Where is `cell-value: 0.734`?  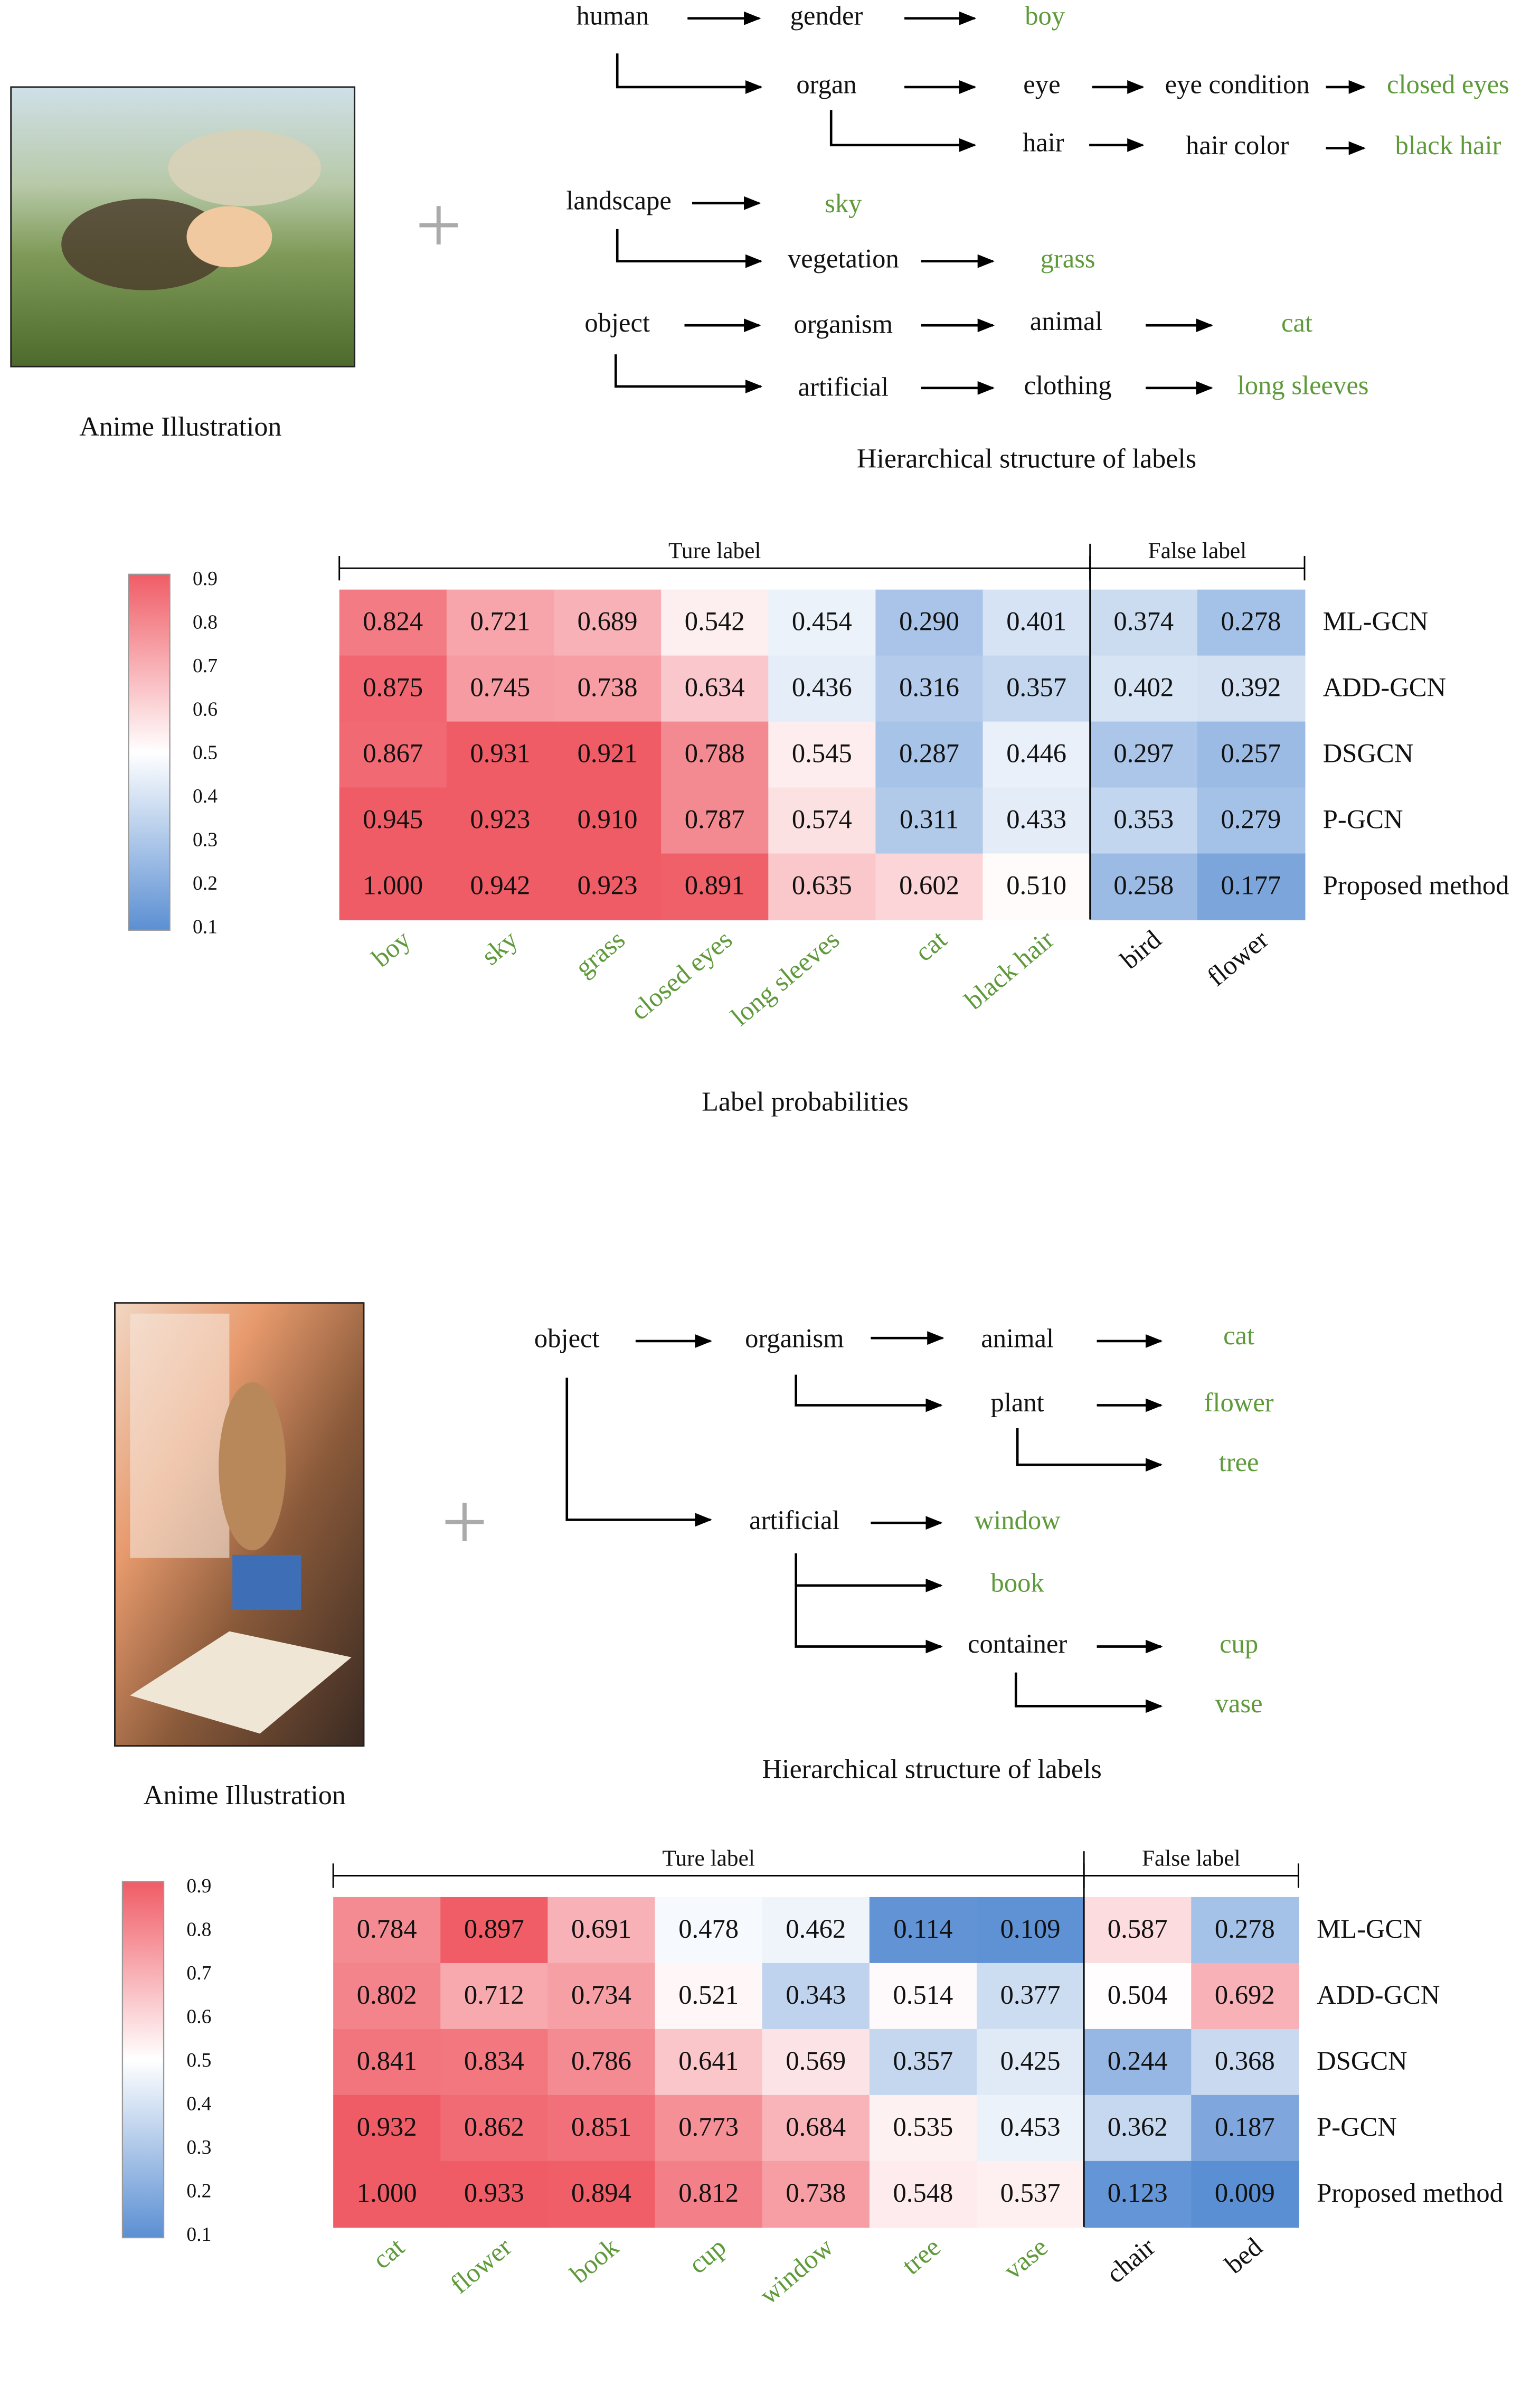
cell-value: 0.734 is located at coordinates (601, 1995).